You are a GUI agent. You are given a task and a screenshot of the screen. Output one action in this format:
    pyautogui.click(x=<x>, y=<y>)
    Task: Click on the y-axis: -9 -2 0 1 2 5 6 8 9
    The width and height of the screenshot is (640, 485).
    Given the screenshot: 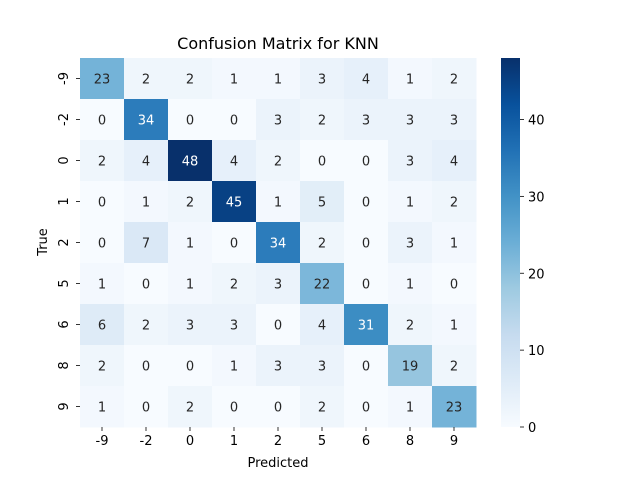 What is the action you would take?
    pyautogui.click(x=68, y=241)
    